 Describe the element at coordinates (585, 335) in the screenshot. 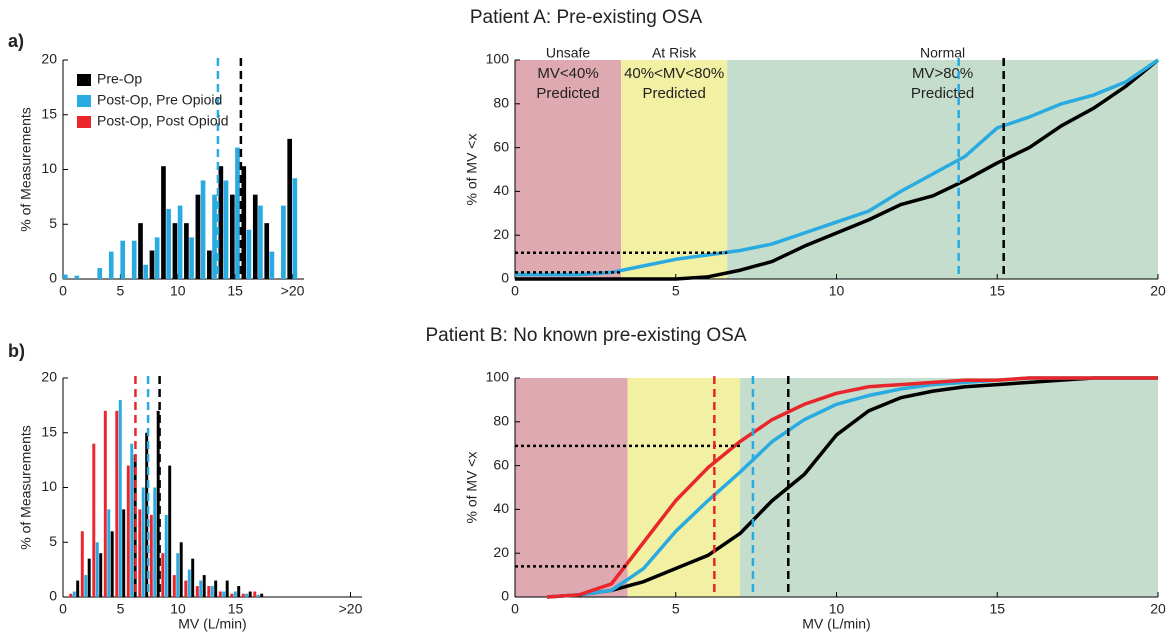

I see `panel-title: Patient B: No known pre-existing OSA` at that location.